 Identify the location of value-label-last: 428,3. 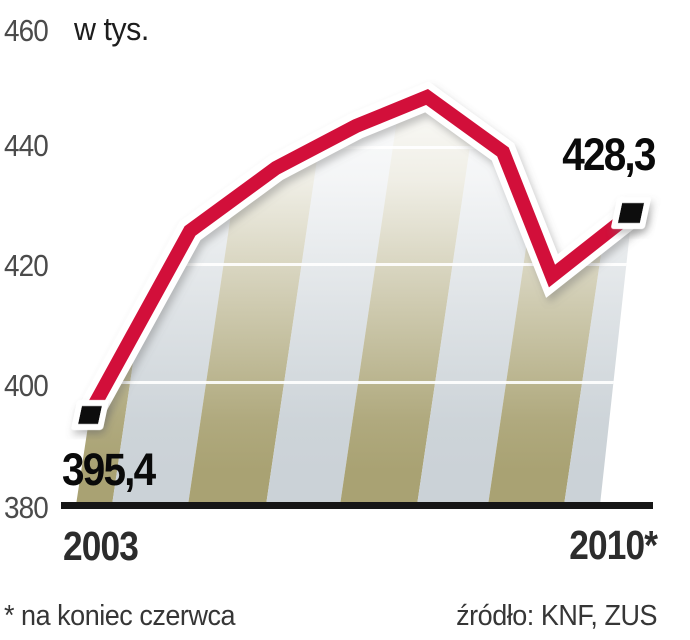
(609, 154).